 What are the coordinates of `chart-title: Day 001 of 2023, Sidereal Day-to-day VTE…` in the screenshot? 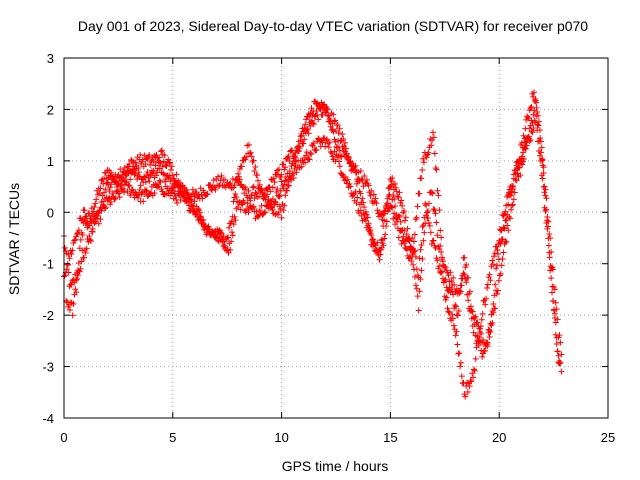 It's located at (333, 26).